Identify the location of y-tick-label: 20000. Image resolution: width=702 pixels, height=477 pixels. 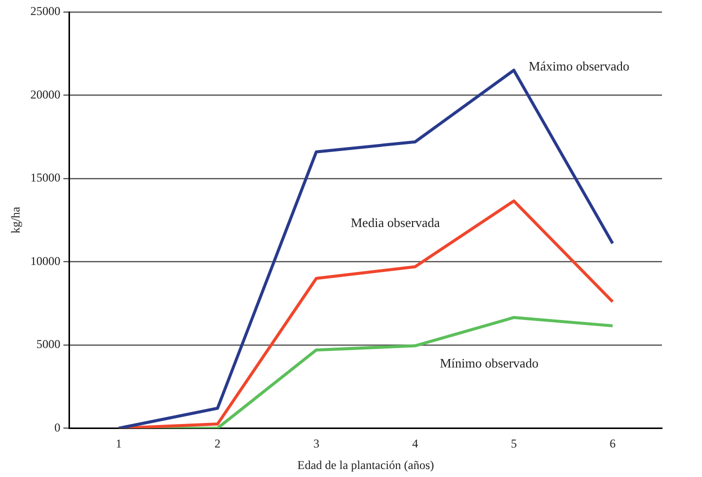
(45, 94).